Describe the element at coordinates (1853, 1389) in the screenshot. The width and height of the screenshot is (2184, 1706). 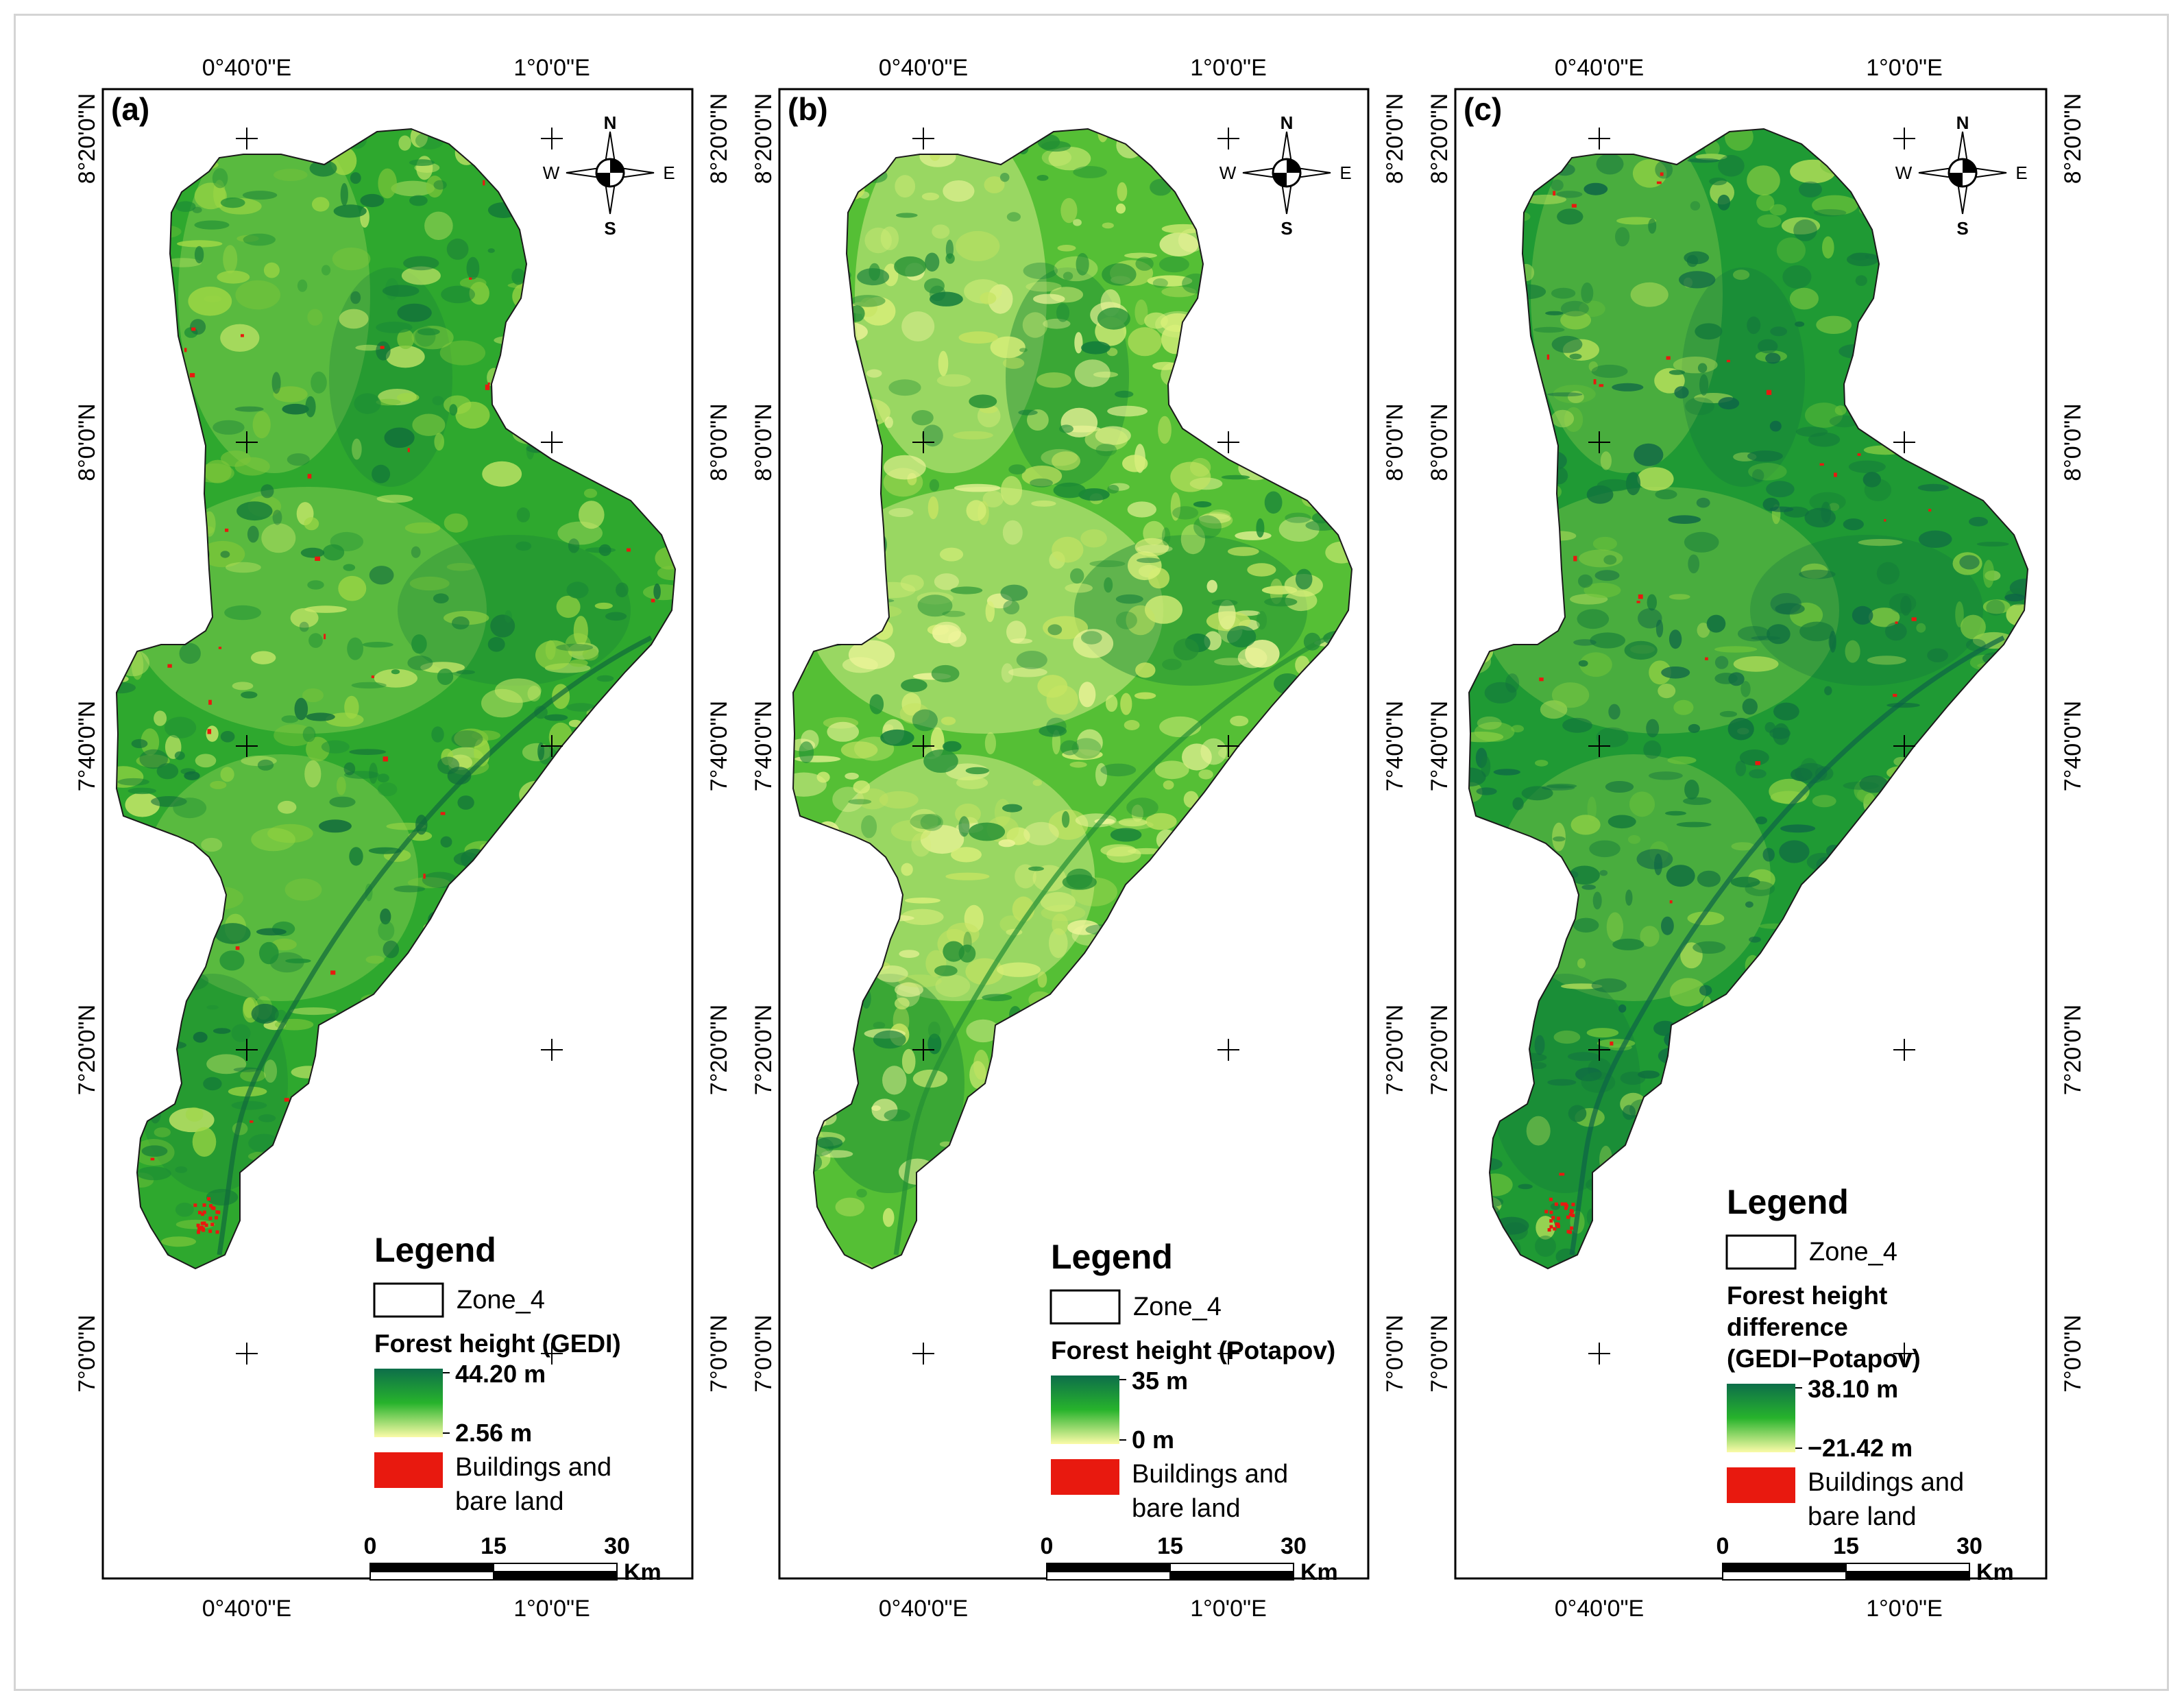
I see `ramp-max-label: 38.10 m` at that location.